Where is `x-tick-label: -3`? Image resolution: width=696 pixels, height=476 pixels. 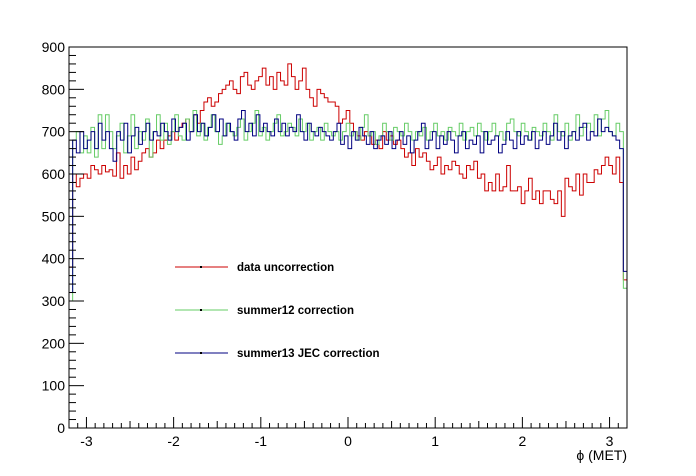 x-tick-label: -3 is located at coordinates (86, 441).